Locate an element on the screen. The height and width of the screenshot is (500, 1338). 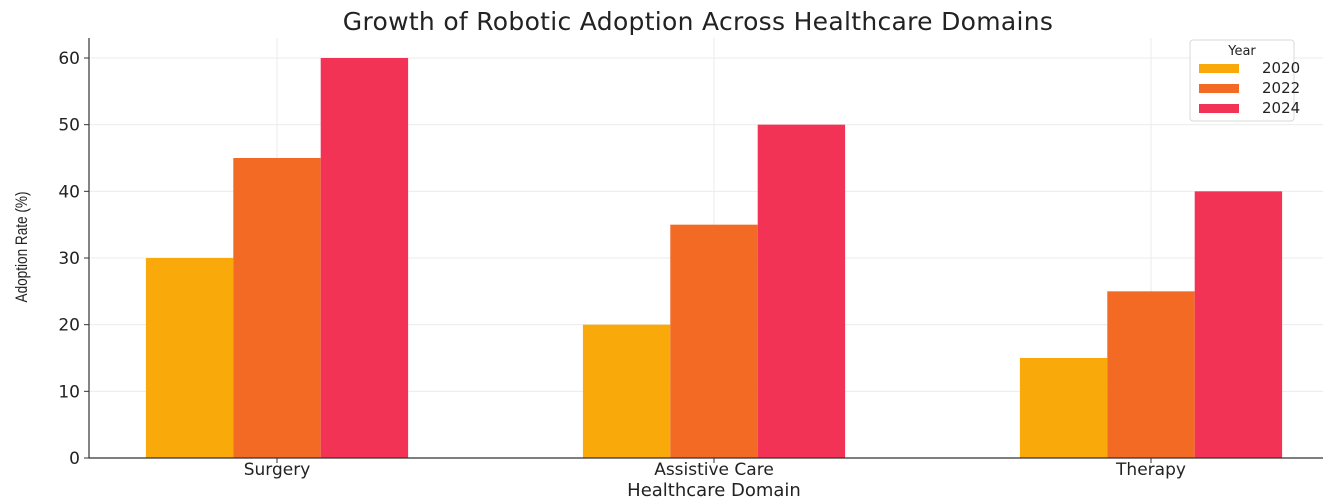
legend-swatch-2022 is located at coordinates (1219, 88).